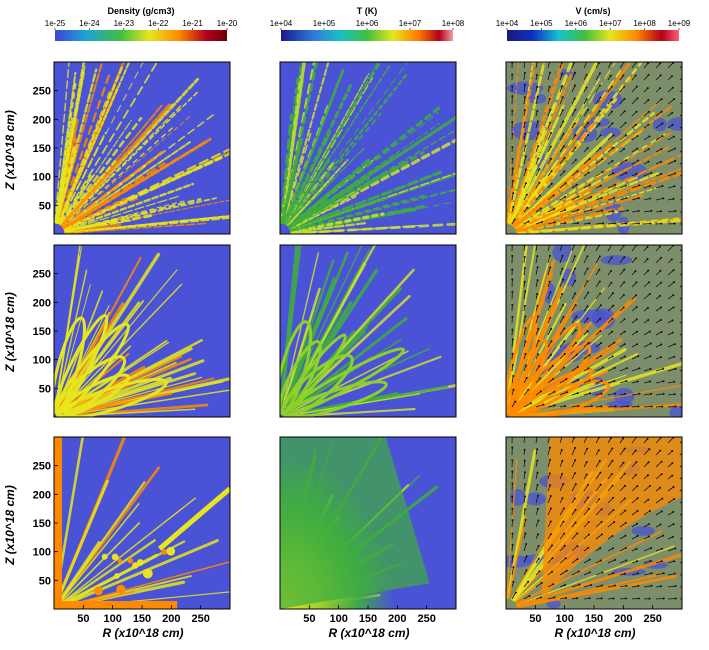  What do you see at coordinates (140, 11) in the screenshot?
I see `colorbar-density-title: Density (g/cm3)` at bounding box center [140, 11].